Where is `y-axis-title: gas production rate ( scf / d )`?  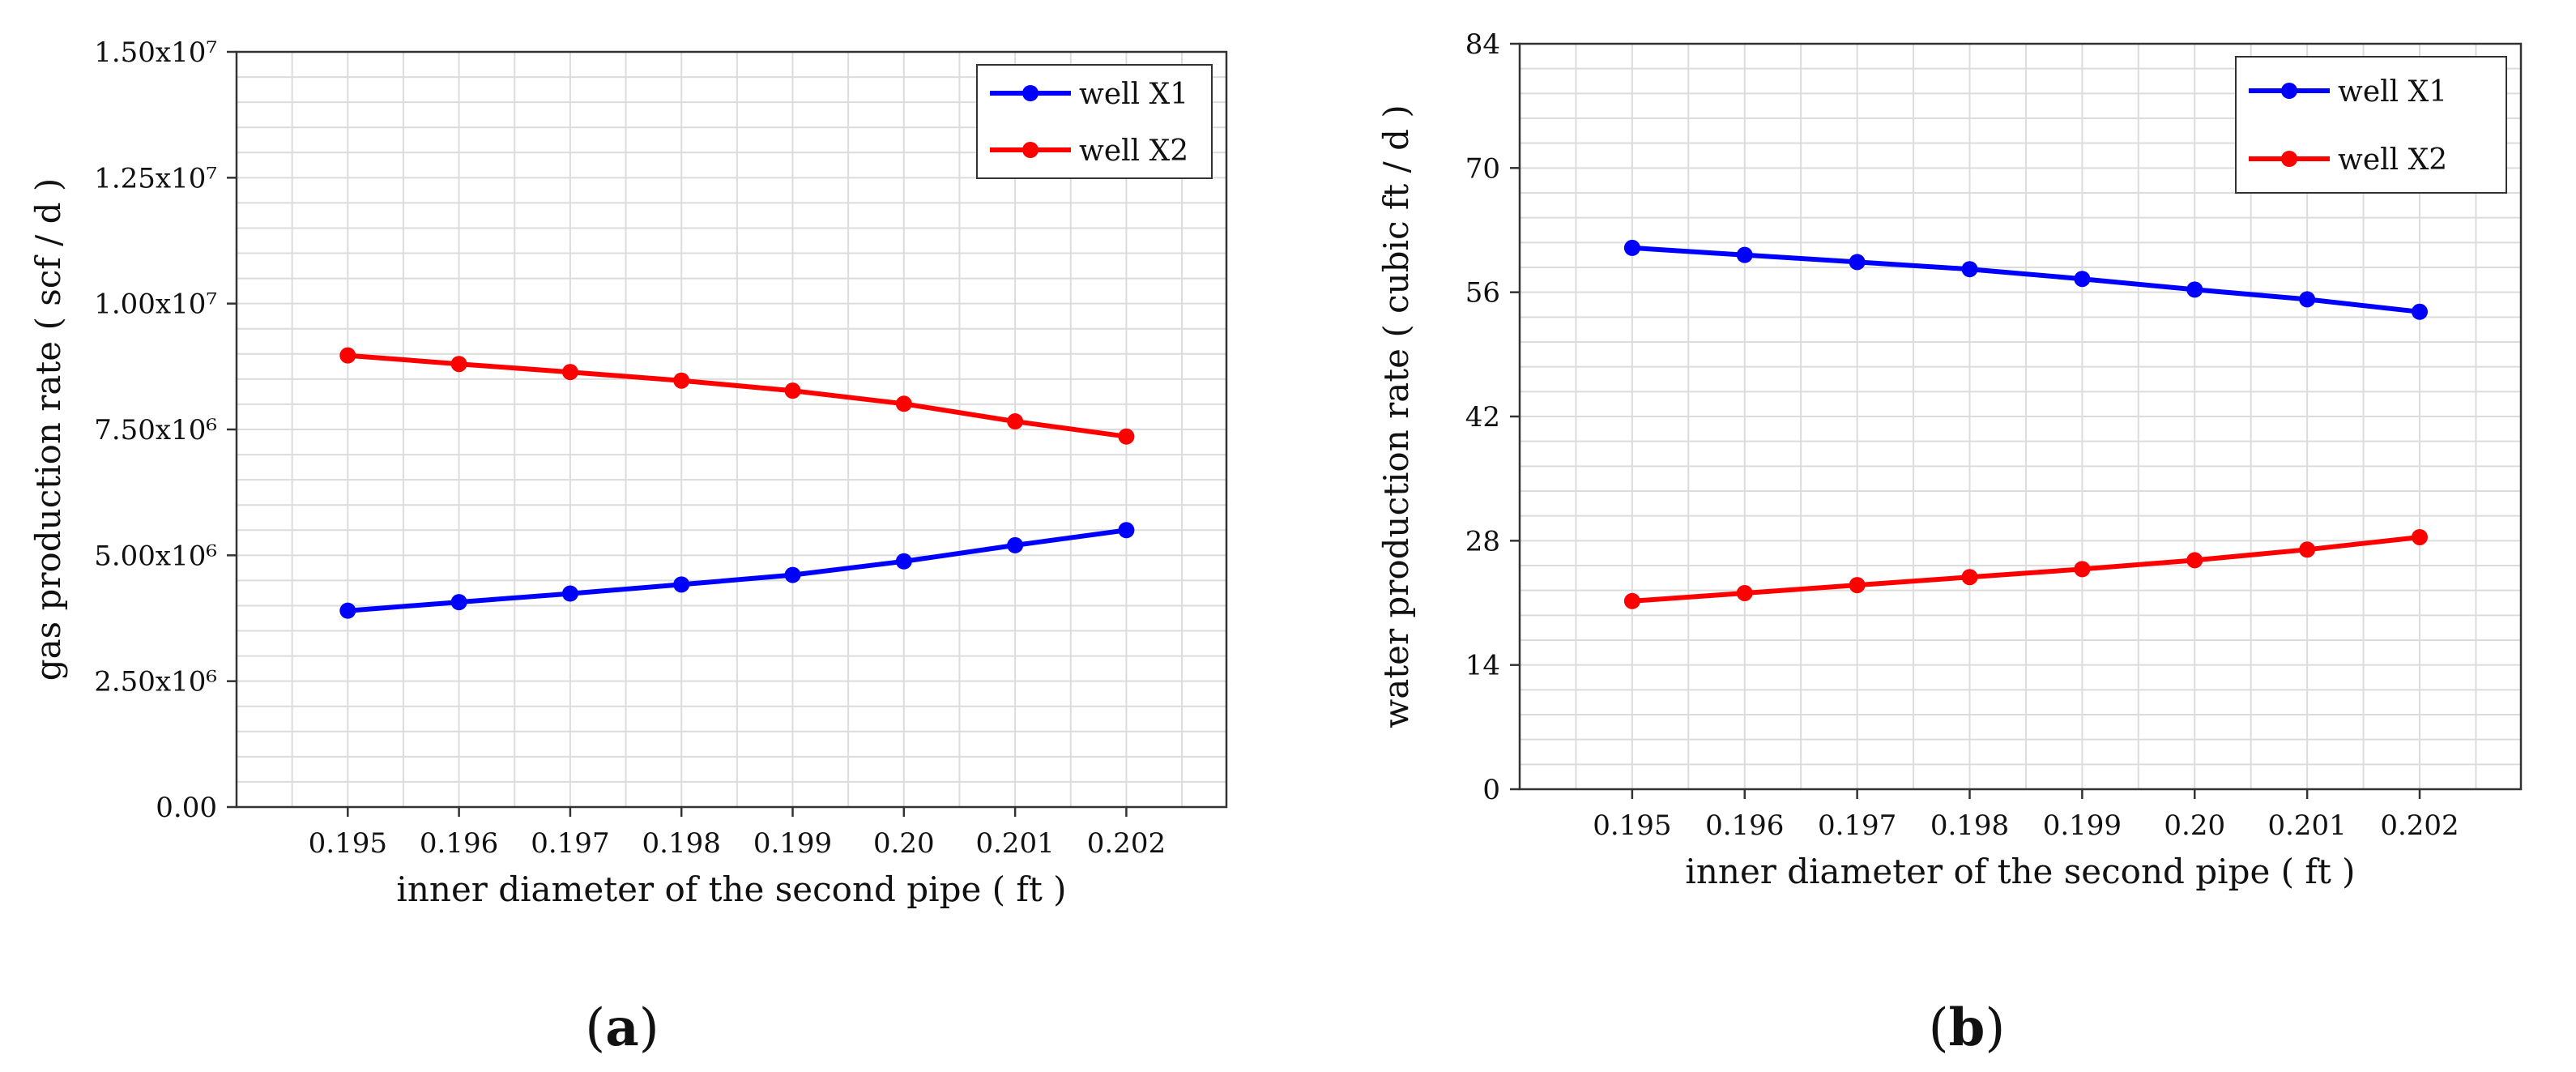 y-axis-title: gas production rate ( scf / d ) is located at coordinates (48, 429).